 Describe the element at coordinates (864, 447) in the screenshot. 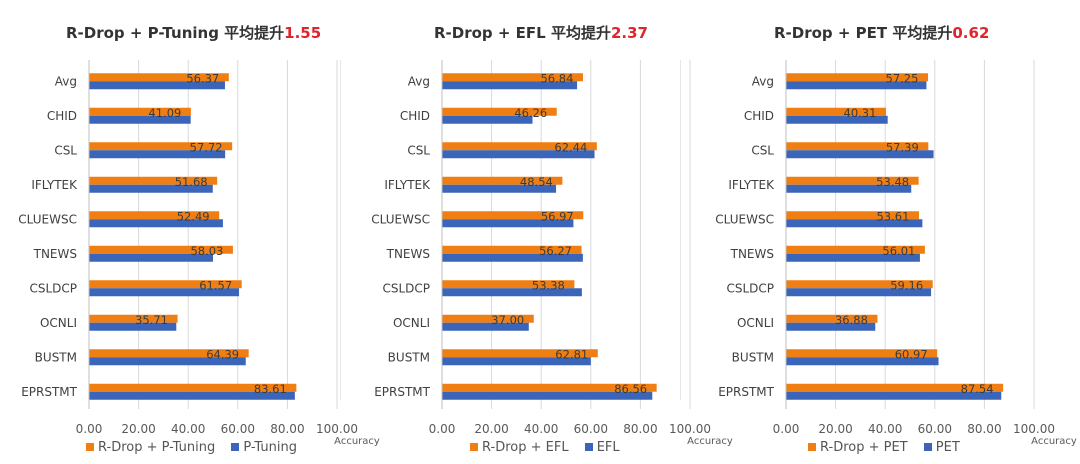

I see `legend-label: R-Drop + PET` at that location.